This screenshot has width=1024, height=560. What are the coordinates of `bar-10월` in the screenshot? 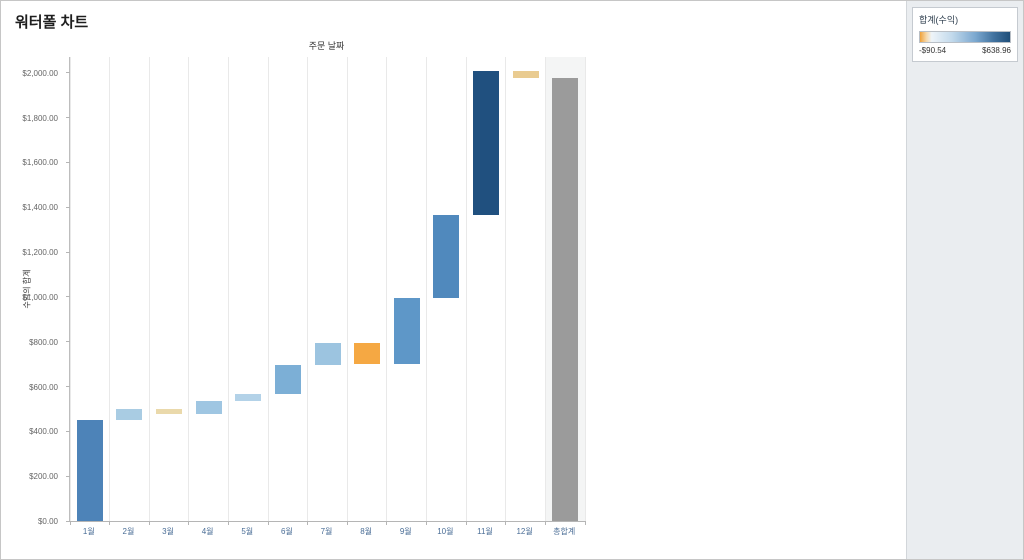 It's located at (446, 256).